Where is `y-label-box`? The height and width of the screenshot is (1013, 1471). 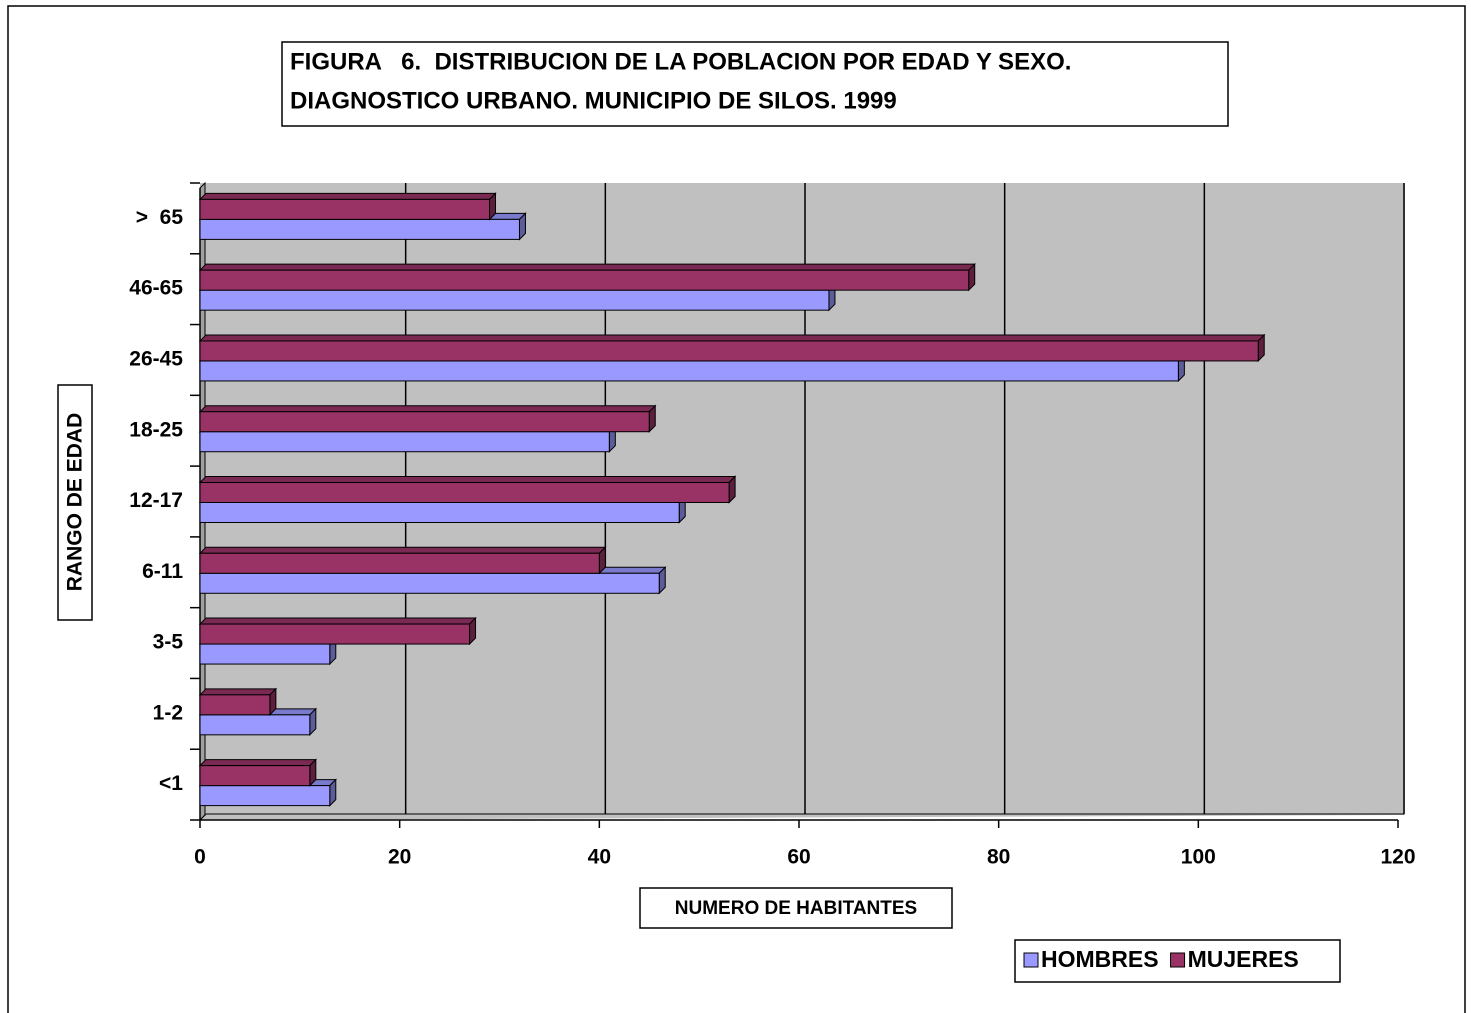 y-label-box is located at coordinates (75, 502).